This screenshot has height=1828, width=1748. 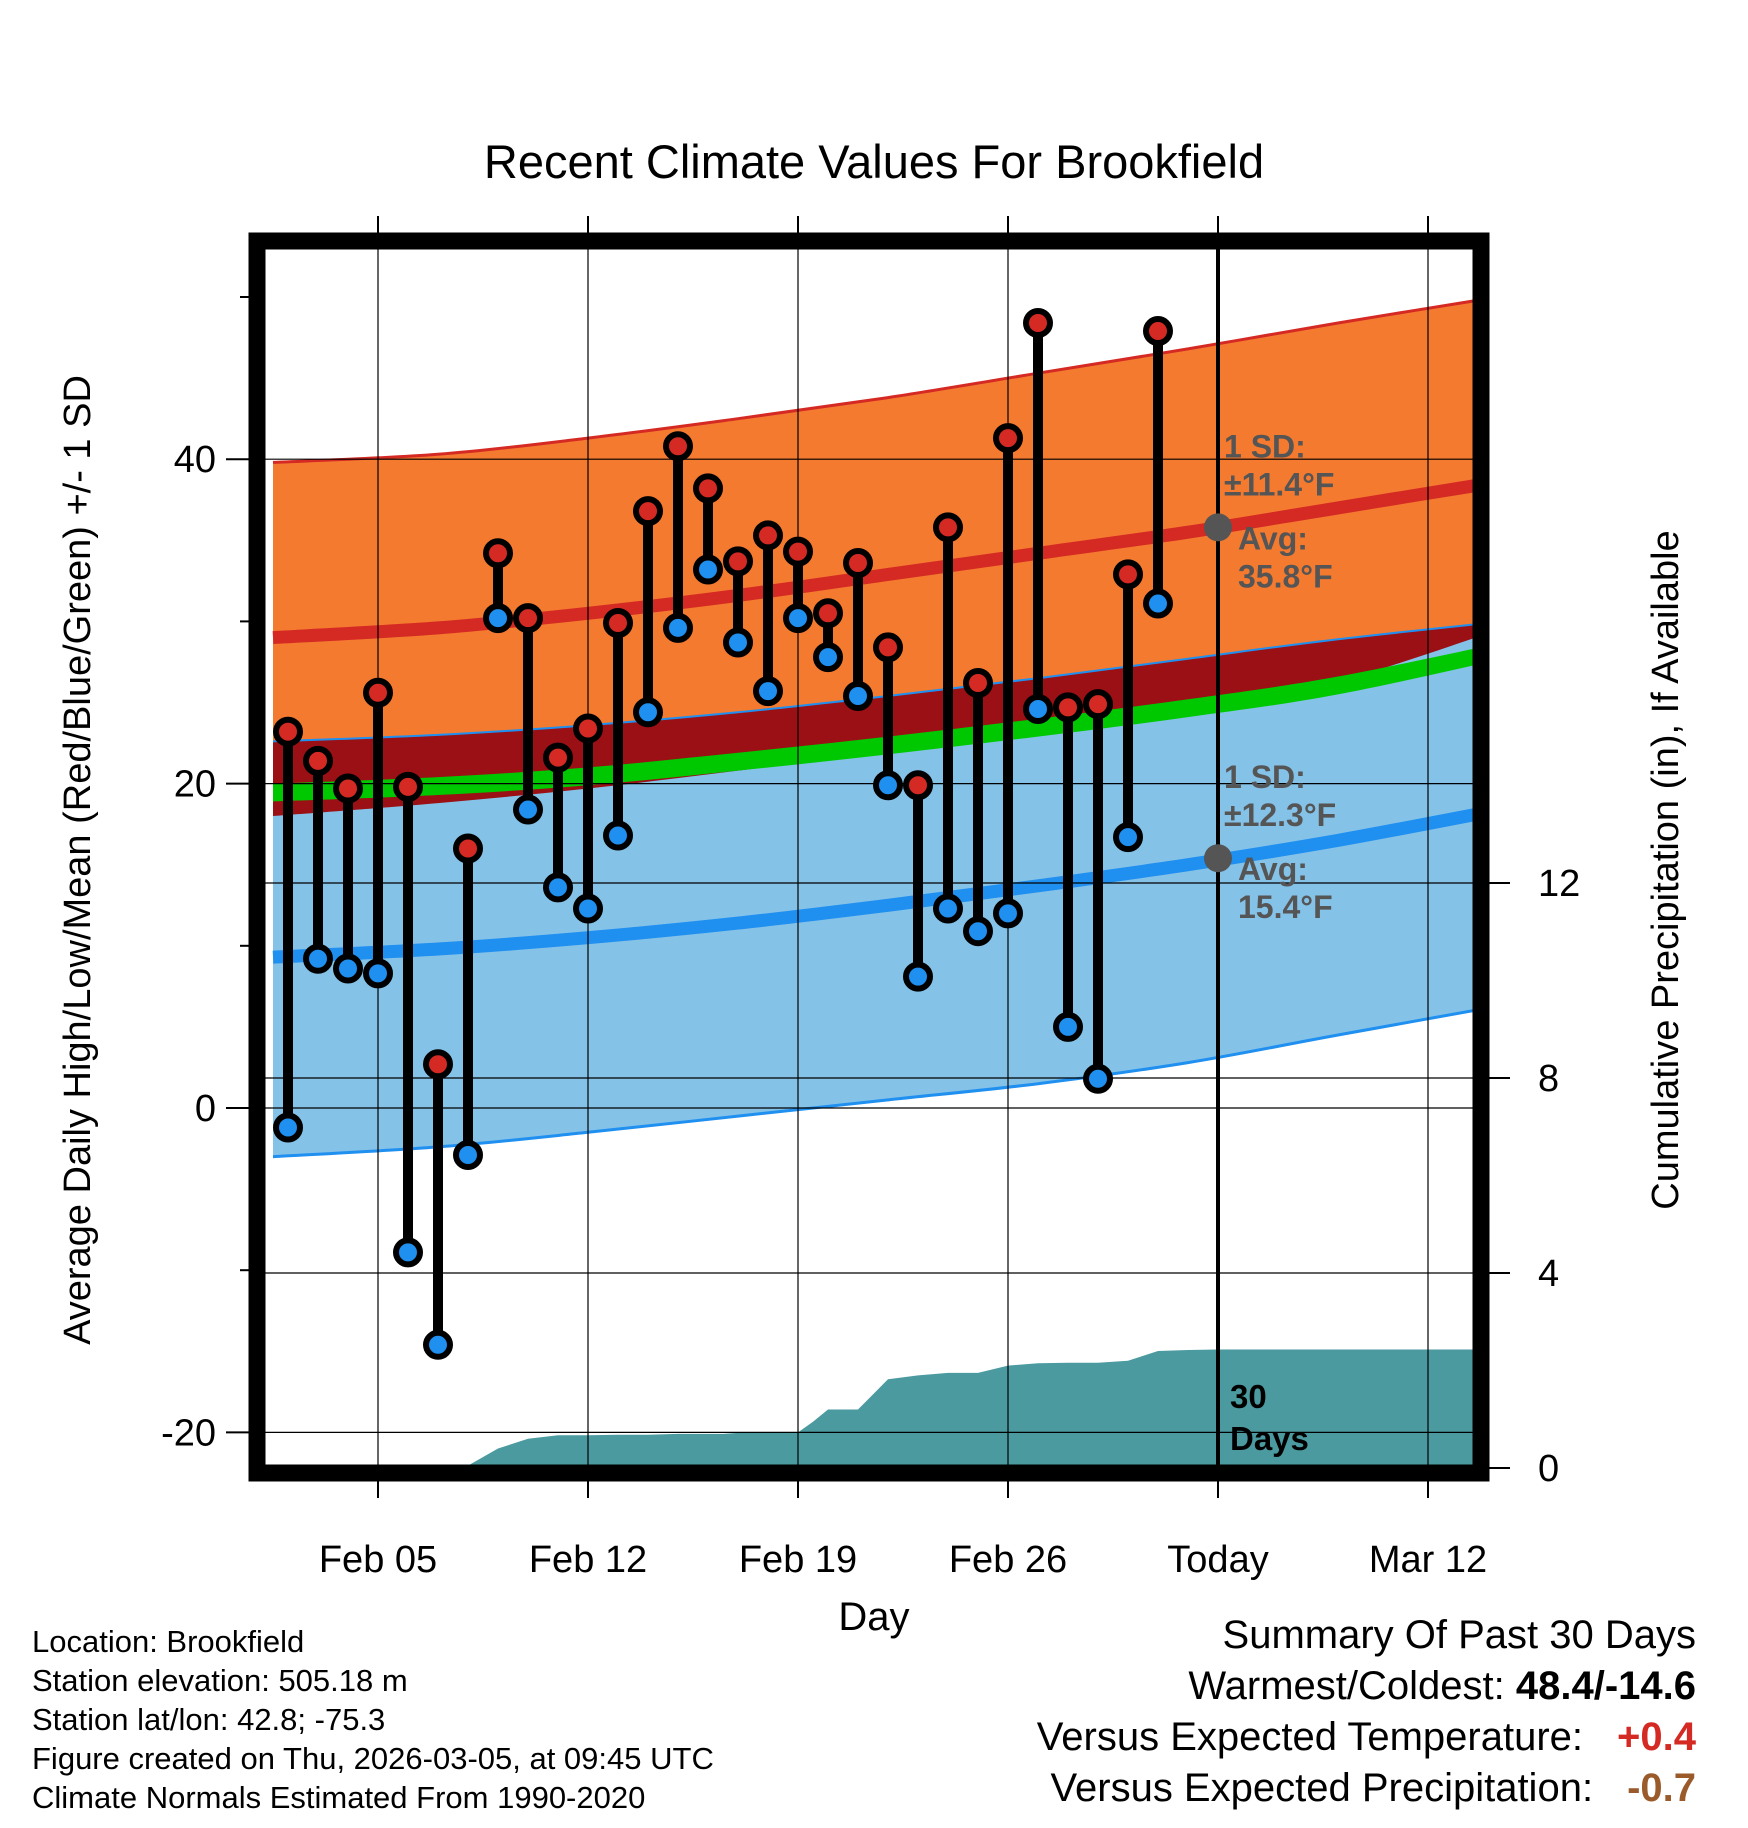 What do you see at coordinates (588, 1560) in the screenshot?
I see `x-tick-label: Feb 12` at bounding box center [588, 1560].